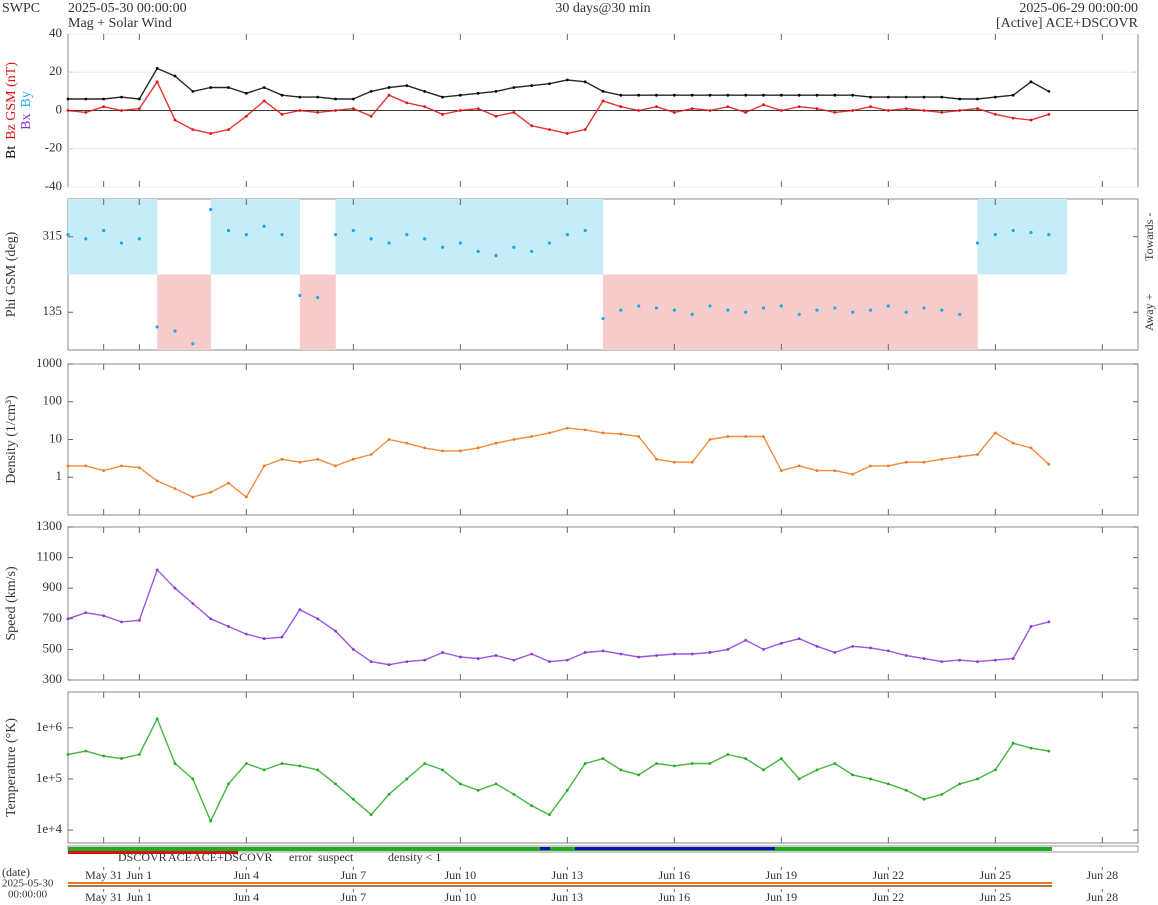 The height and width of the screenshot is (905, 1158). What do you see at coordinates (232, 857) in the screenshot?
I see `source-legend-label: ACE+DSCOVR` at bounding box center [232, 857].